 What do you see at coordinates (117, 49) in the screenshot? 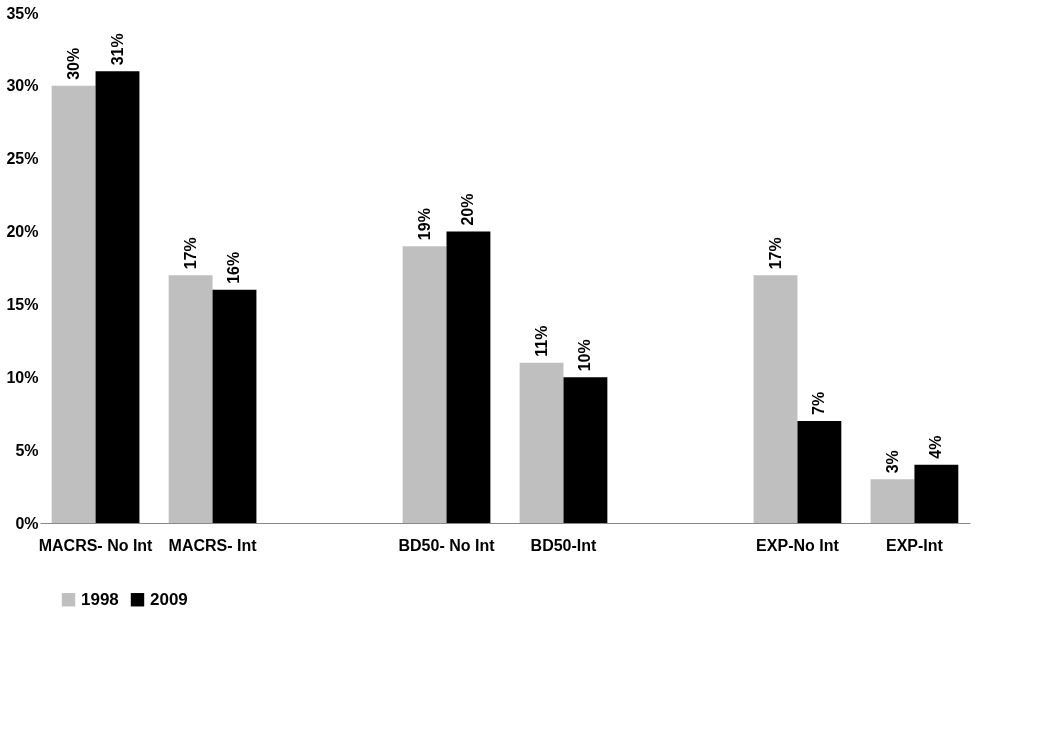
I see `data-label: 31%` at bounding box center [117, 49].